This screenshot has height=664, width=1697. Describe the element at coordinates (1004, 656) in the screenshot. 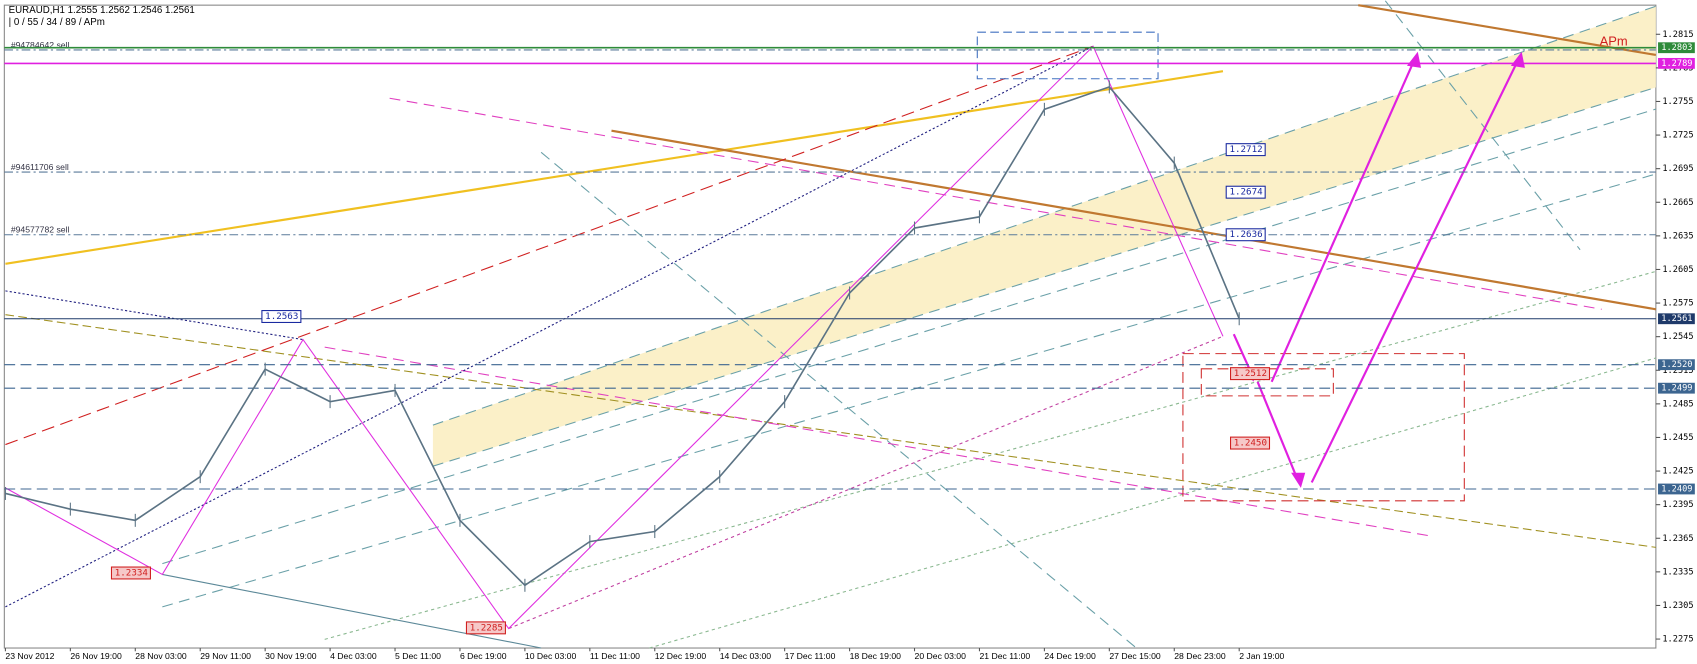

I see `x-tick-label: 21 Dec 11:00` at that location.